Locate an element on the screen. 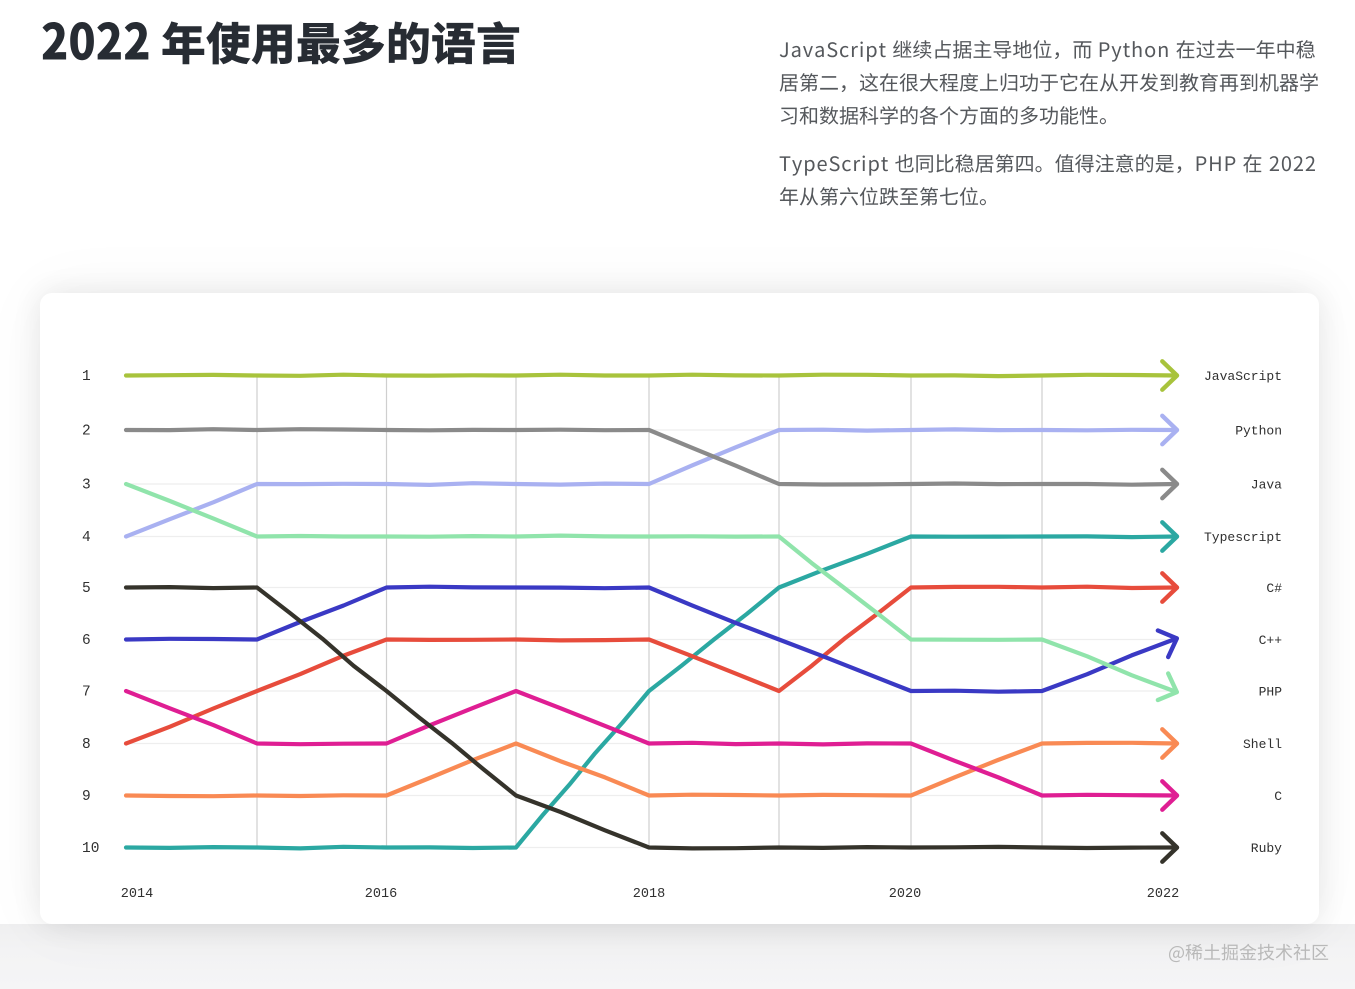 This screenshot has width=1355, height=989. svg-text: 2 is located at coordinates (86, 432).